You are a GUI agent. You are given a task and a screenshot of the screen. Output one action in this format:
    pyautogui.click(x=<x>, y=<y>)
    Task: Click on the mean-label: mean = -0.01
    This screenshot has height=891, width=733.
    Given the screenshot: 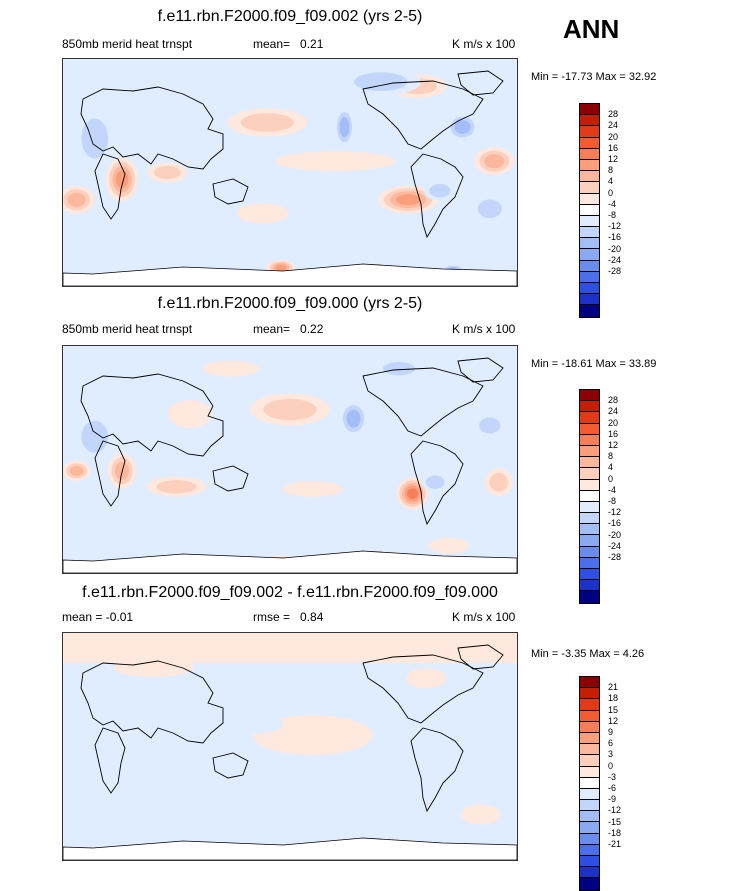 What is the action you would take?
    pyautogui.click(x=98, y=617)
    